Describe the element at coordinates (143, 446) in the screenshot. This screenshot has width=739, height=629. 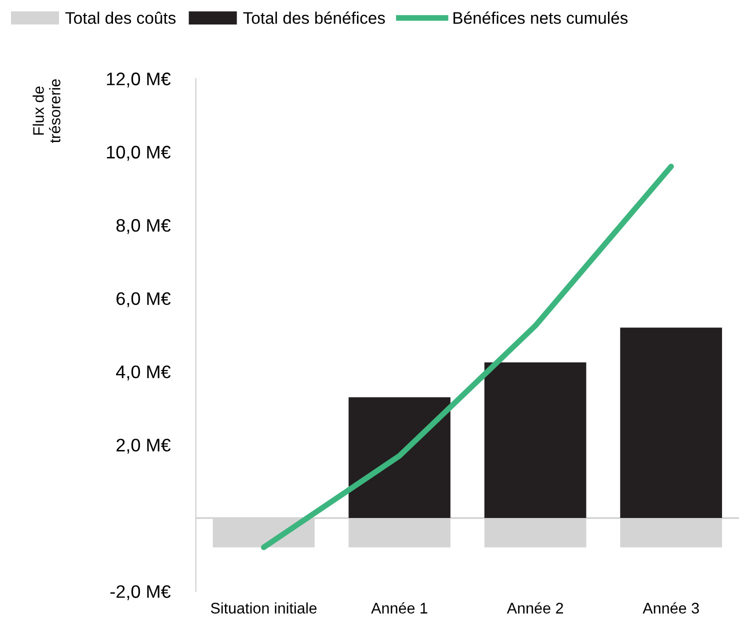
I see `y-tick-label: 2,0 M€` at that location.